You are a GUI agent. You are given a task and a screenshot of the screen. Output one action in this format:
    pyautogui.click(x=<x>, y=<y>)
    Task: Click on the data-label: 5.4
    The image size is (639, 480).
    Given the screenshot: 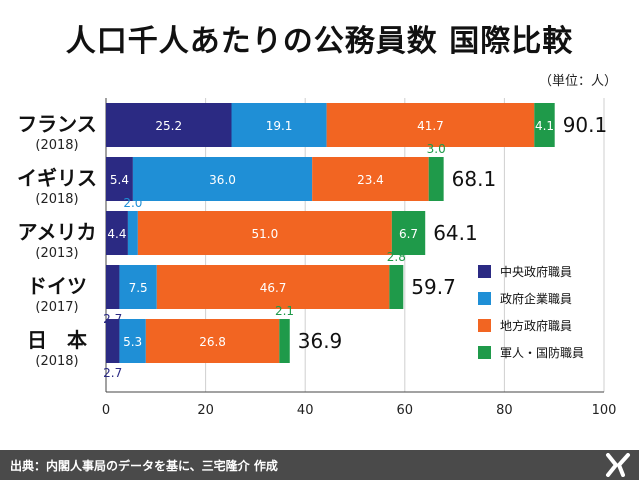 What is the action you would take?
    pyautogui.click(x=119, y=180)
    